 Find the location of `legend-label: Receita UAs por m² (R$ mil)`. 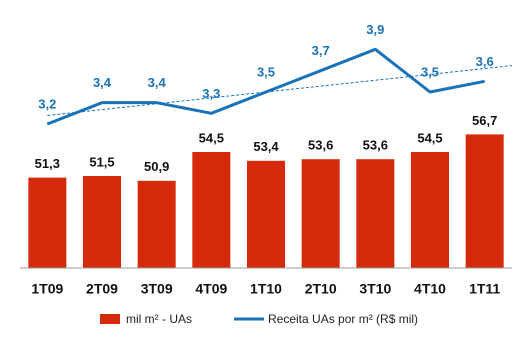

legend-label: Receita UAs por m² (R$ mil) is located at coordinates (343, 319).